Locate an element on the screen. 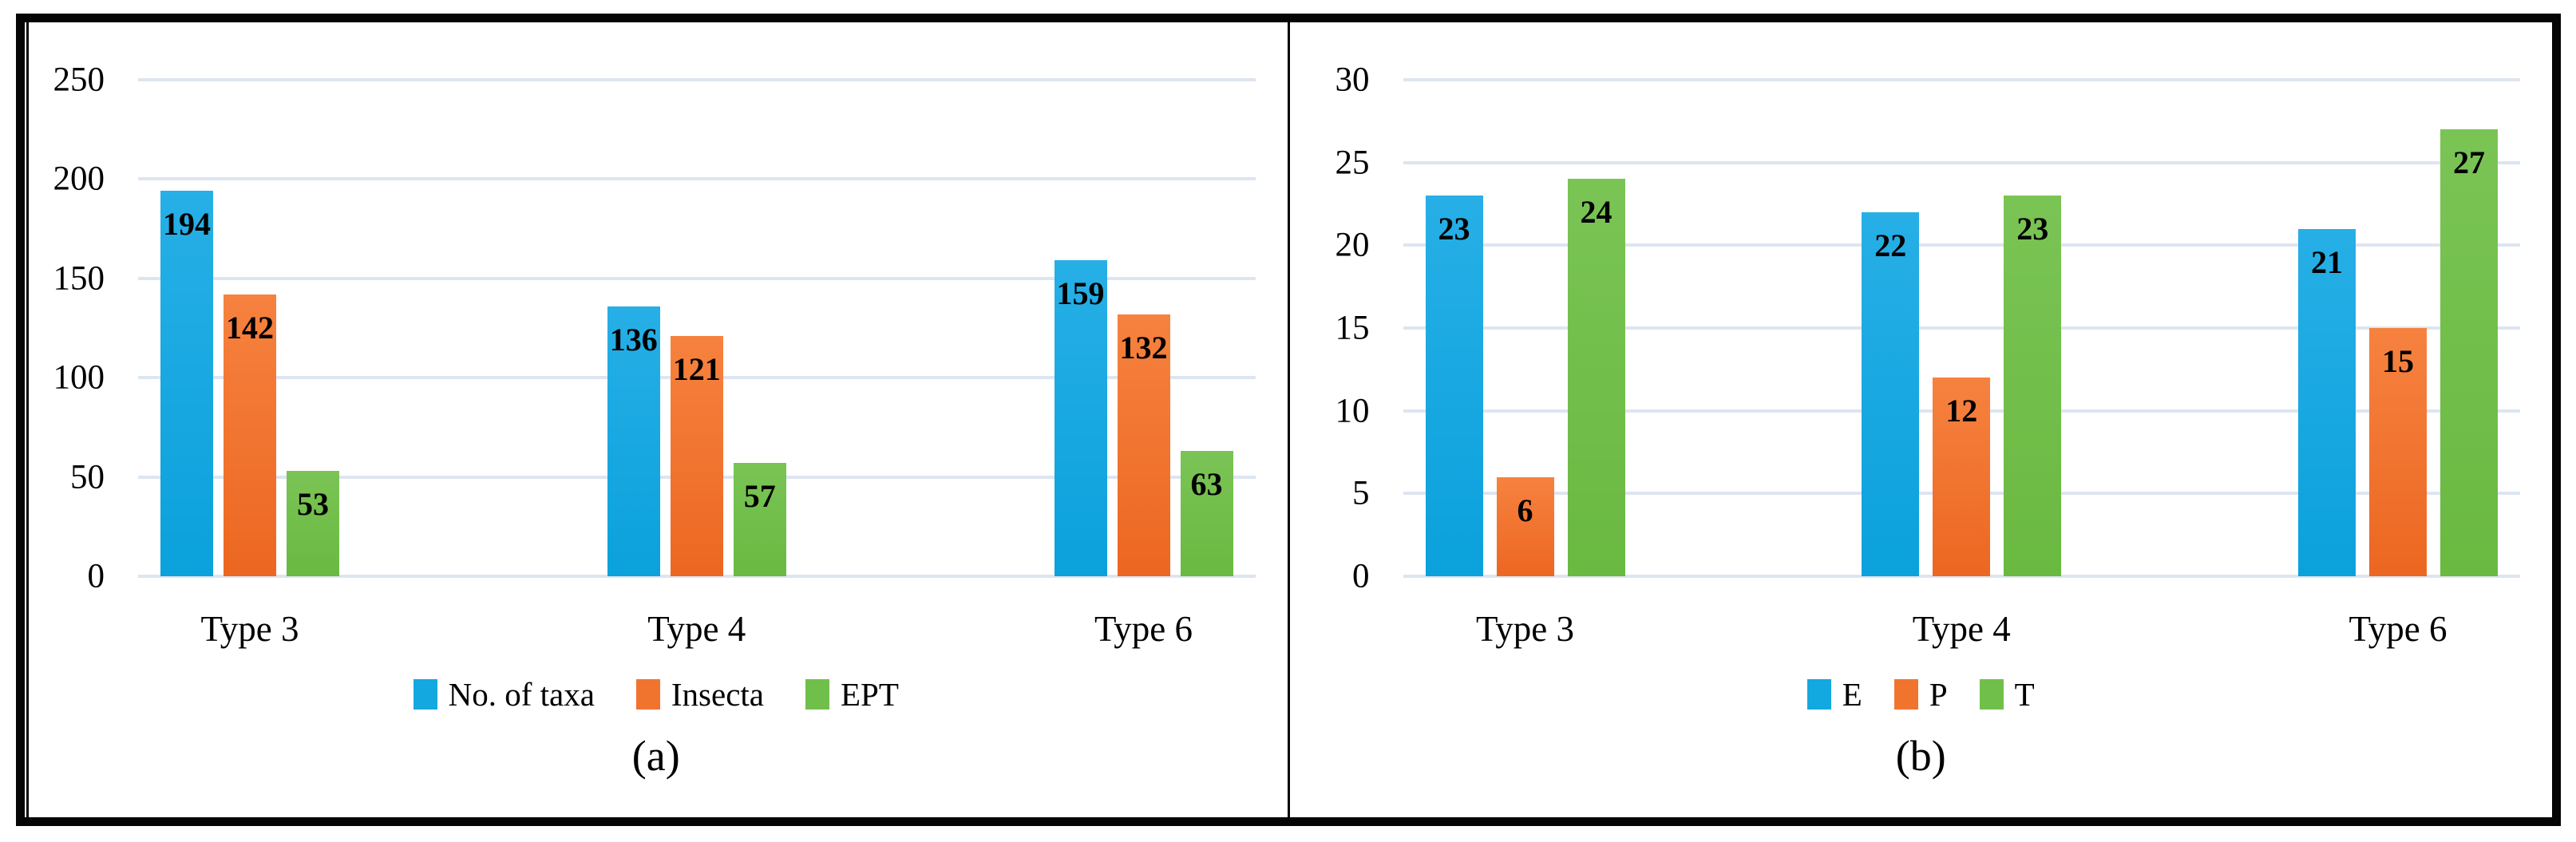 The width and height of the screenshot is (2576, 842). y-tick-label-15: 15 is located at coordinates (1352, 328).